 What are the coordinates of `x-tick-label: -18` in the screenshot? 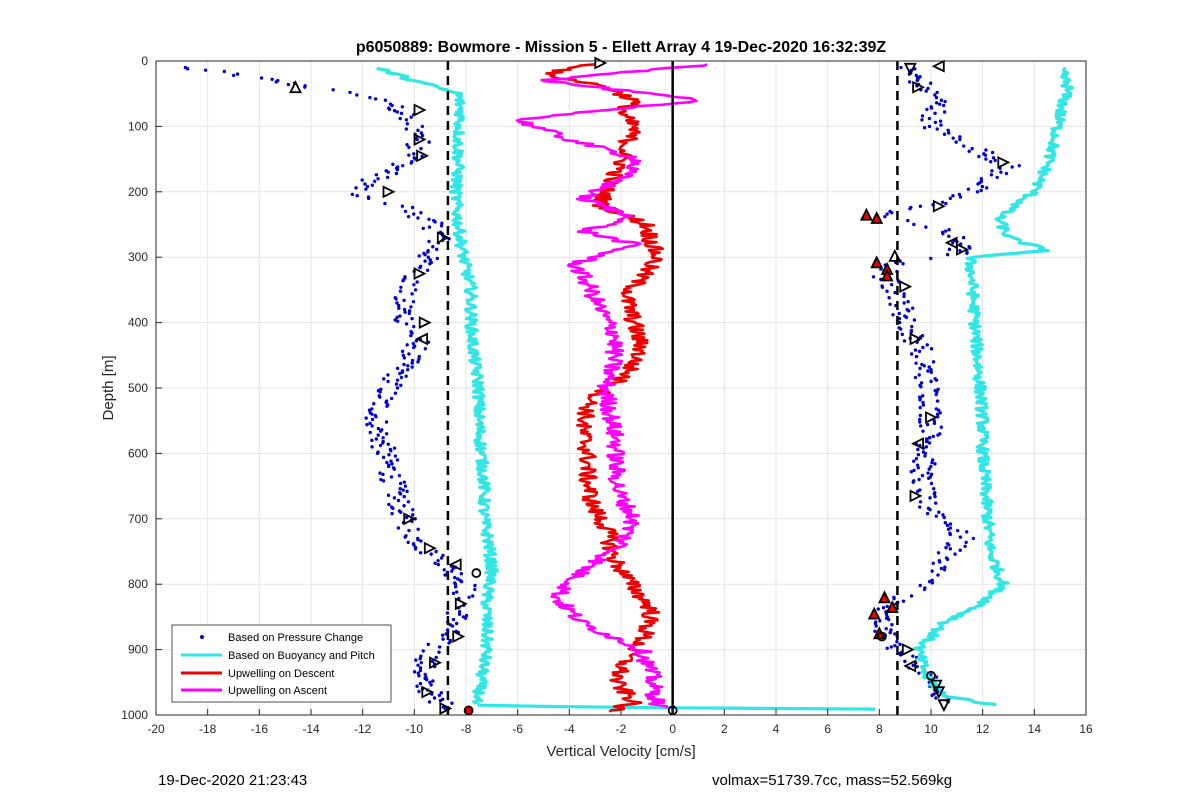 It's located at (208, 729).